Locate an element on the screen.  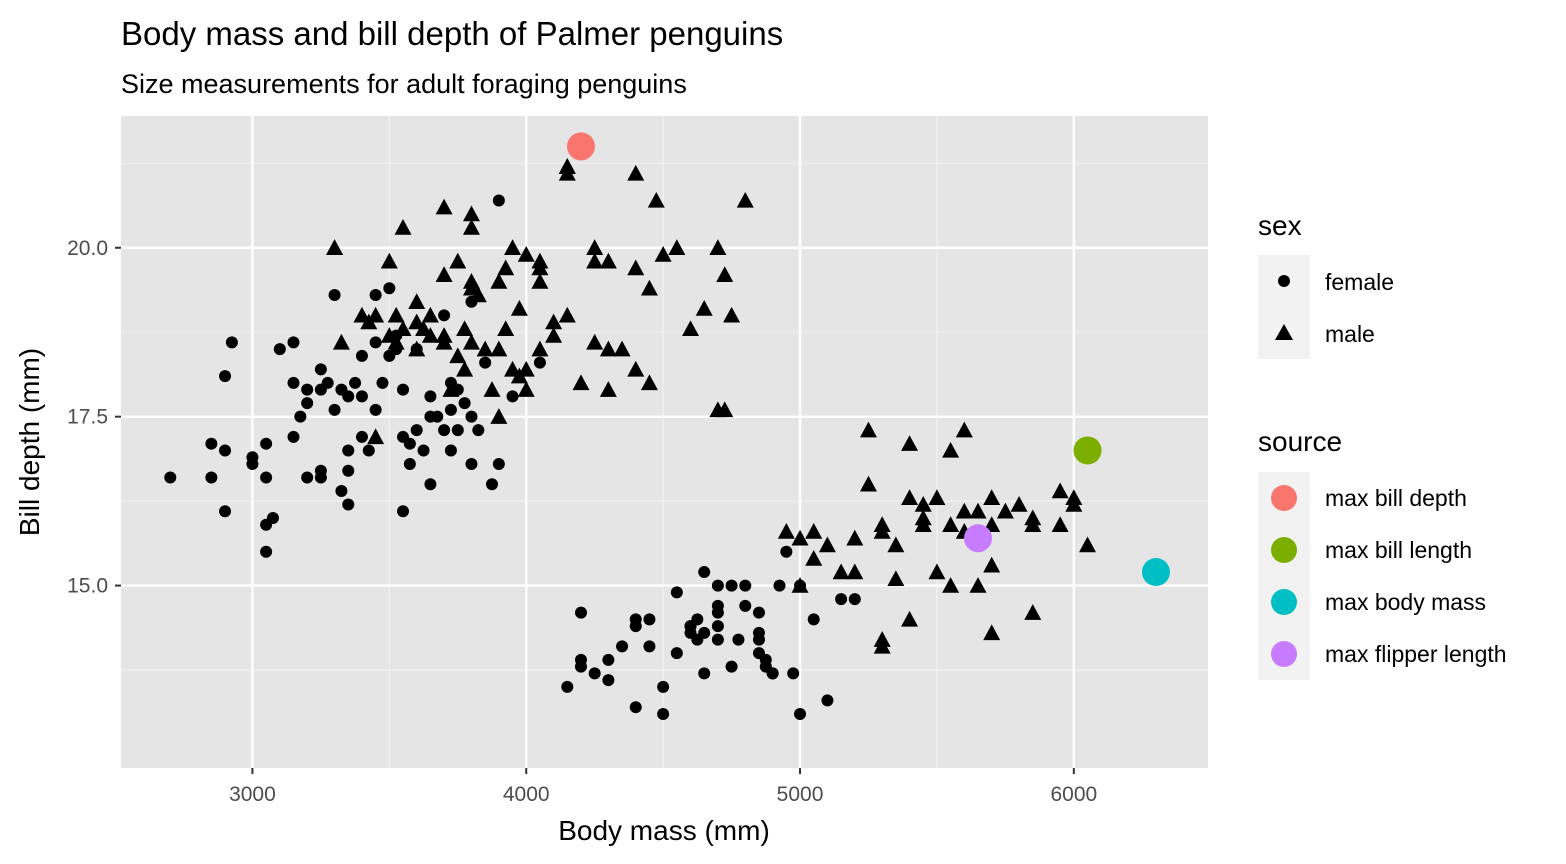
x-tick-label: 6000 is located at coordinates (1073, 794).